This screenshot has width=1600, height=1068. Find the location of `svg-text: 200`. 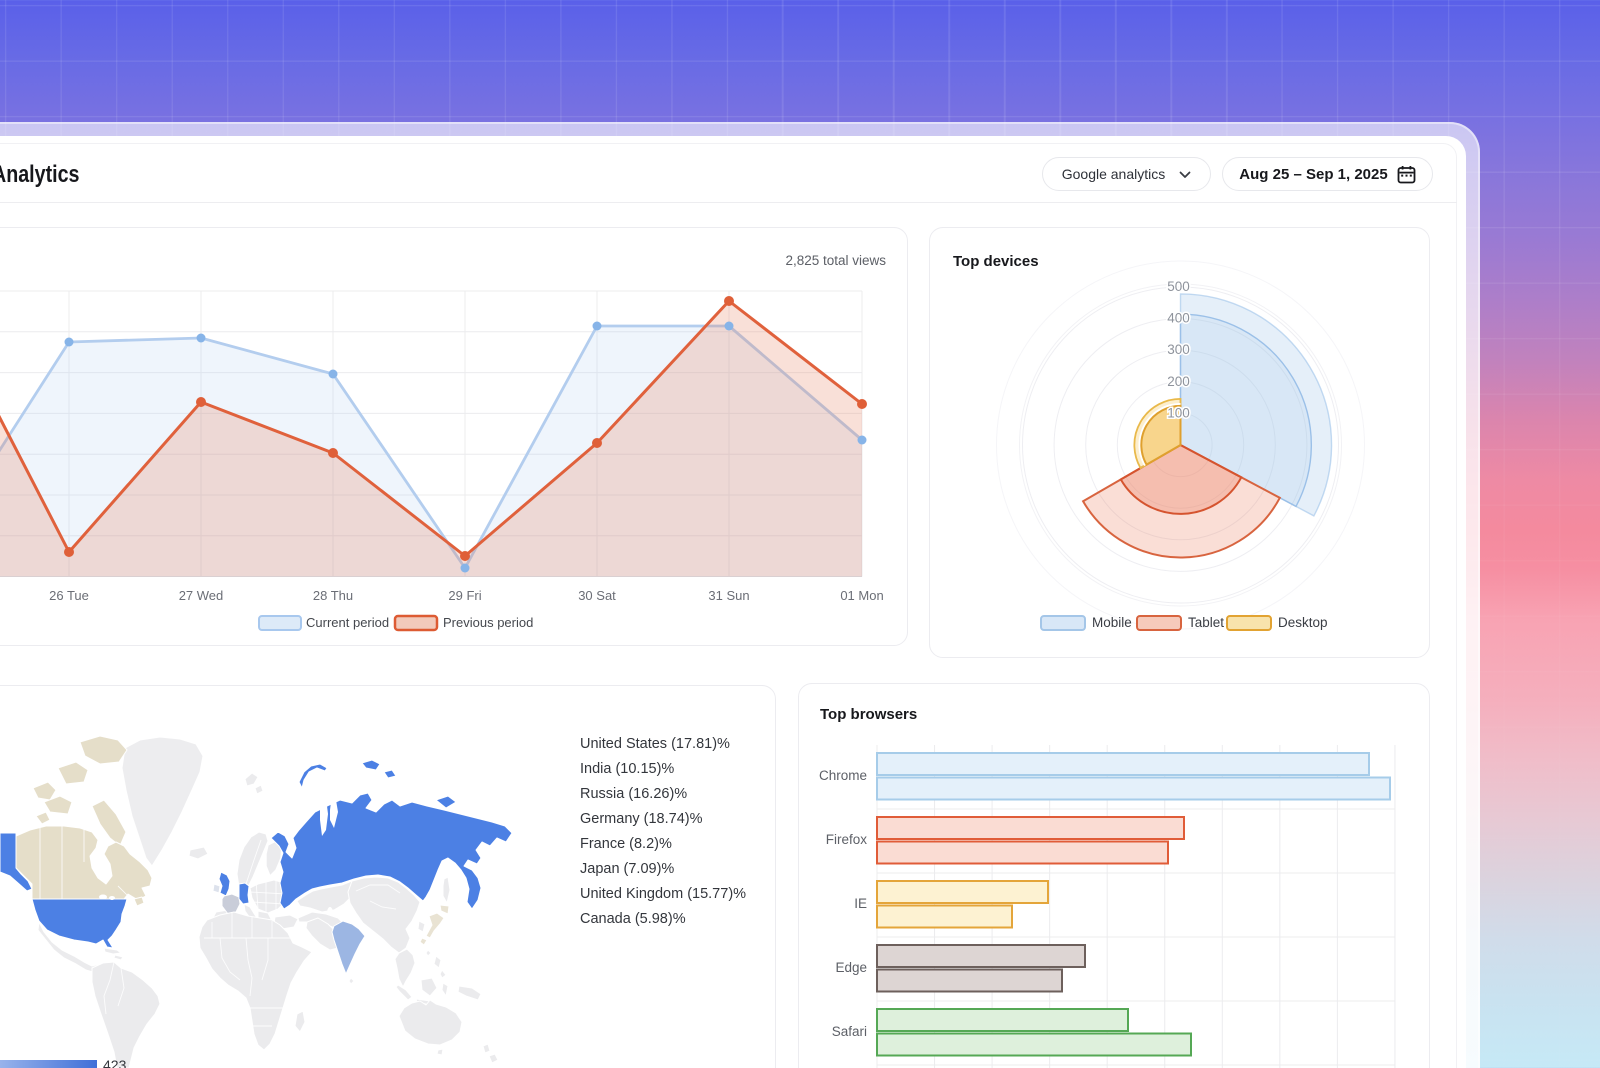

svg-text: 200 is located at coordinates (1178, 381).